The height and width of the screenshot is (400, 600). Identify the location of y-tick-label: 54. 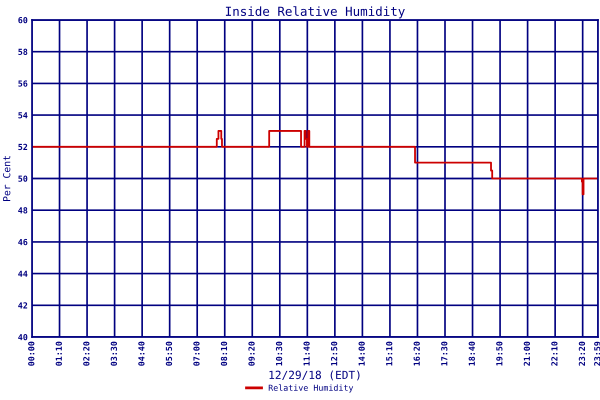
(23, 115).